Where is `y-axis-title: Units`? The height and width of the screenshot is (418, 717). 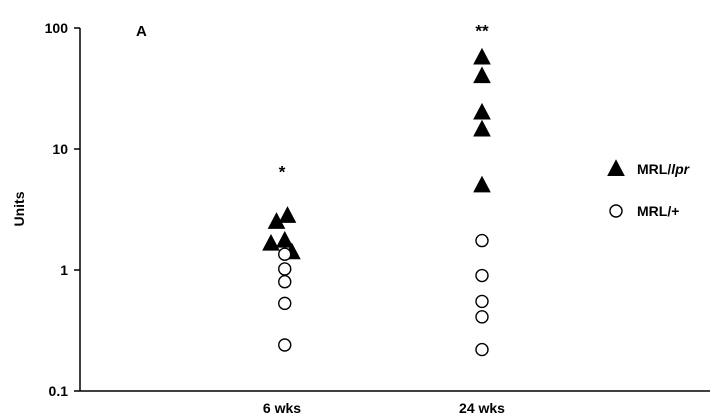
y-axis-title: Units is located at coordinates (19, 208).